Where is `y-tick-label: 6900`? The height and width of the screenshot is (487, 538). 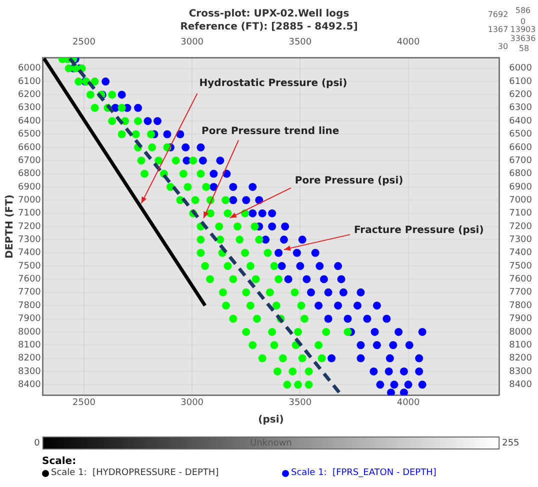 y-tick-label: 6900 is located at coordinates (30, 187).